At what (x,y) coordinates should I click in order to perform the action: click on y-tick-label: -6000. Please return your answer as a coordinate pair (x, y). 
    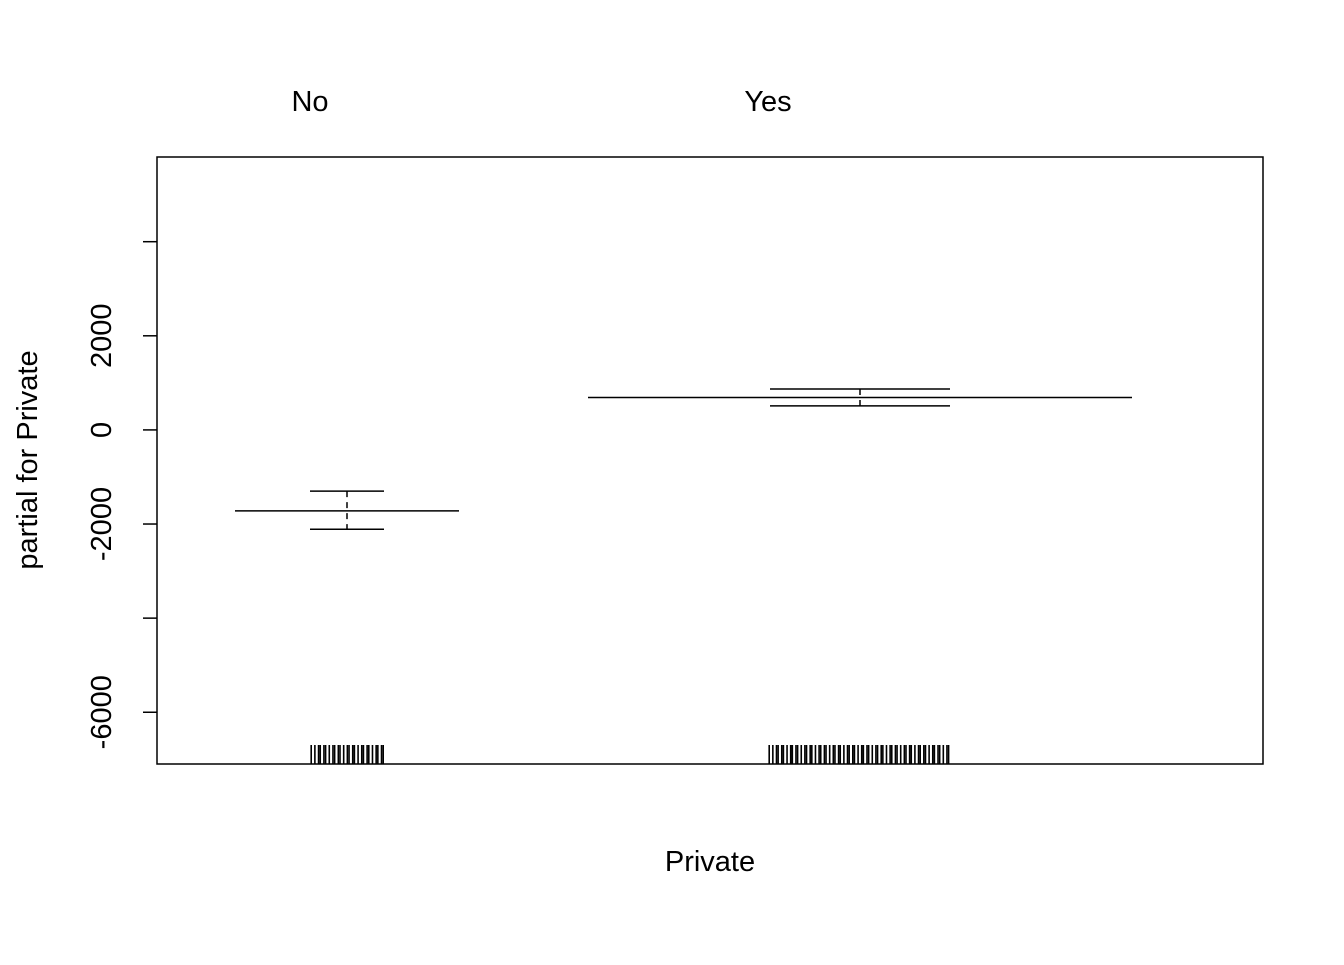
    Looking at the image, I should click on (102, 712).